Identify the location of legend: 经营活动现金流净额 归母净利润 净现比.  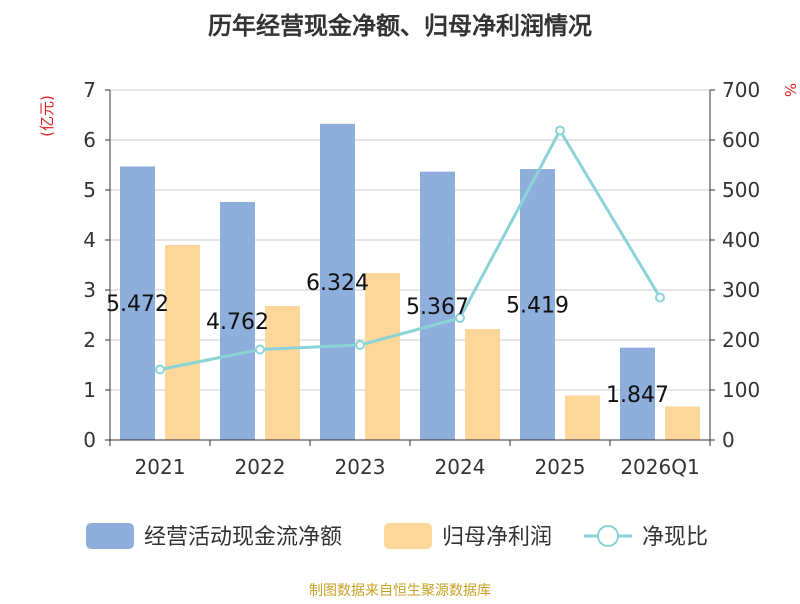
(397, 536).